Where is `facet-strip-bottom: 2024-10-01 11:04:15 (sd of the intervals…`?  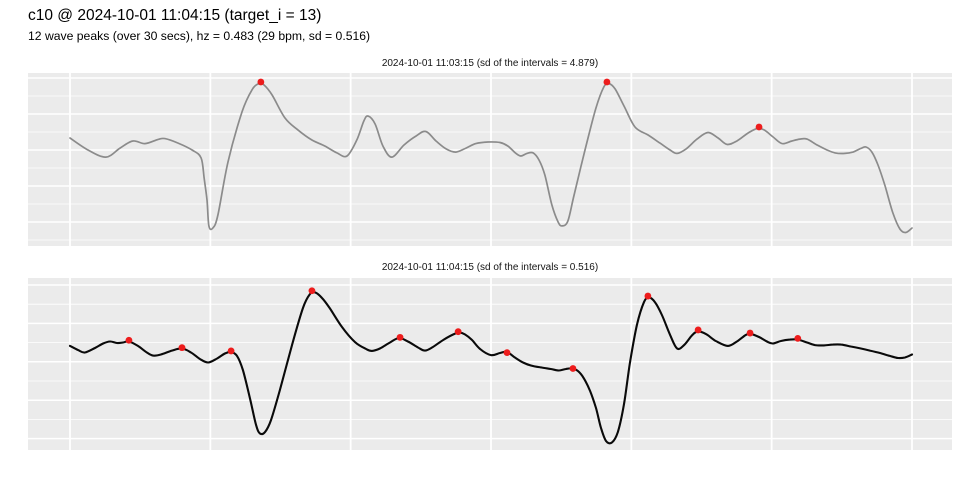
facet-strip-bottom: 2024-10-01 11:04:15 (sd of the intervals… is located at coordinates (490, 267).